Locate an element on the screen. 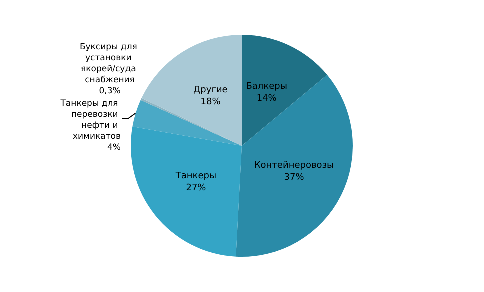 The height and width of the screenshot is (292, 484). data-label: 4% is located at coordinates (114, 148).